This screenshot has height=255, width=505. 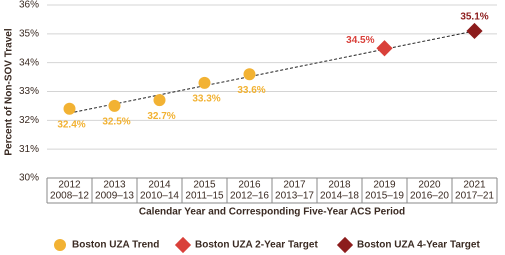 I want to click on data-label: 32.7%, so click(x=161, y=116).